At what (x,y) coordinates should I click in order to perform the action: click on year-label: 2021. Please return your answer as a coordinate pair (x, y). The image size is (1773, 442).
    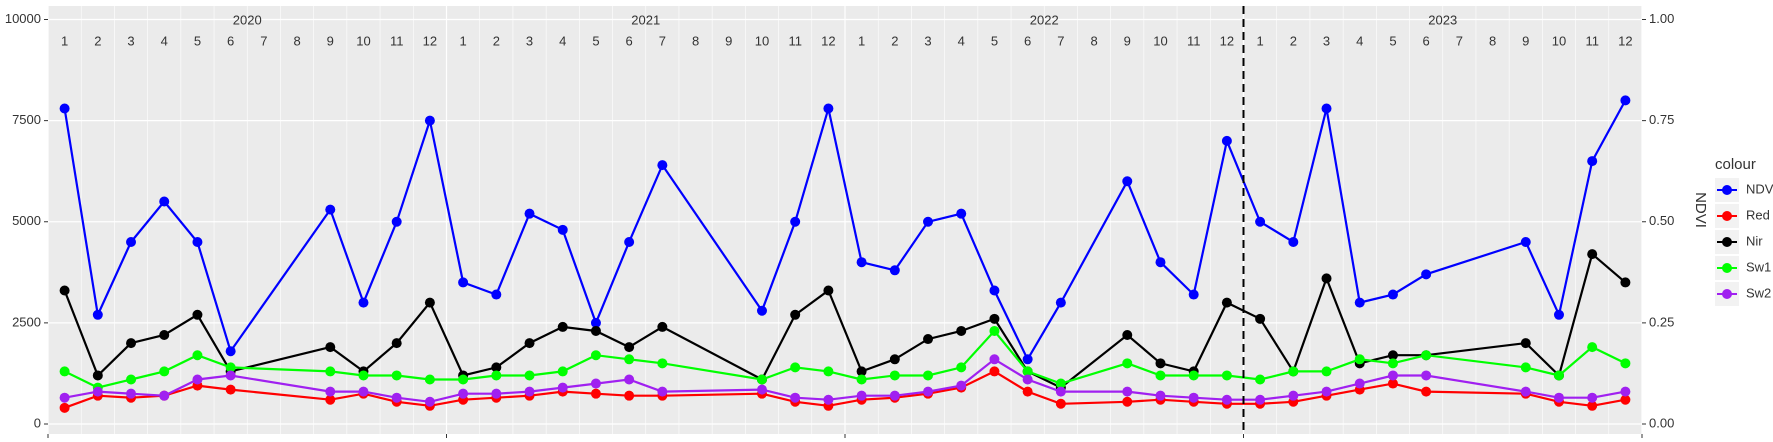
    Looking at the image, I should click on (645, 19).